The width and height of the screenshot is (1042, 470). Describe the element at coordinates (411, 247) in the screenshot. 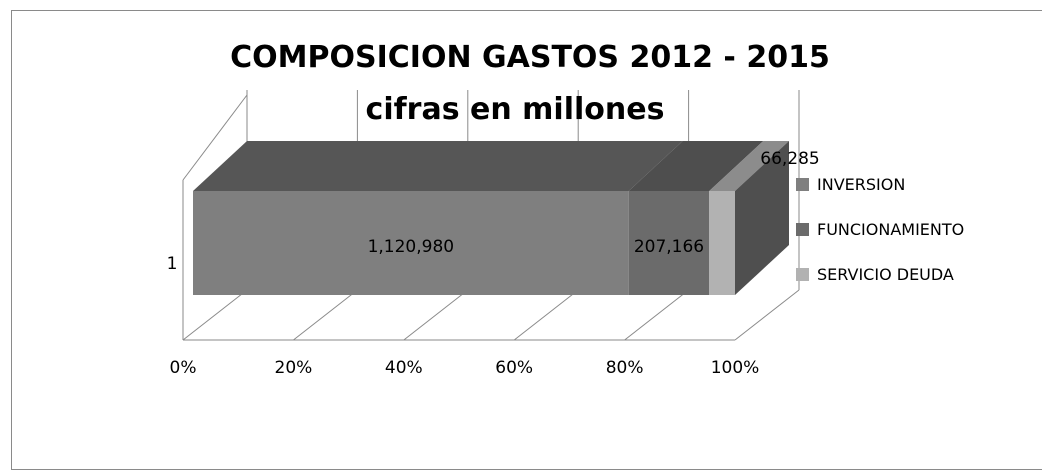

I see `data-label: 1,120,980` at that location.